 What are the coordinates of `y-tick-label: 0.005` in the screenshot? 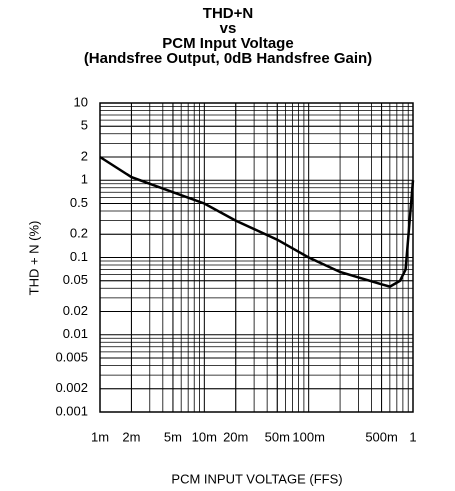 It's located at (71, 356).